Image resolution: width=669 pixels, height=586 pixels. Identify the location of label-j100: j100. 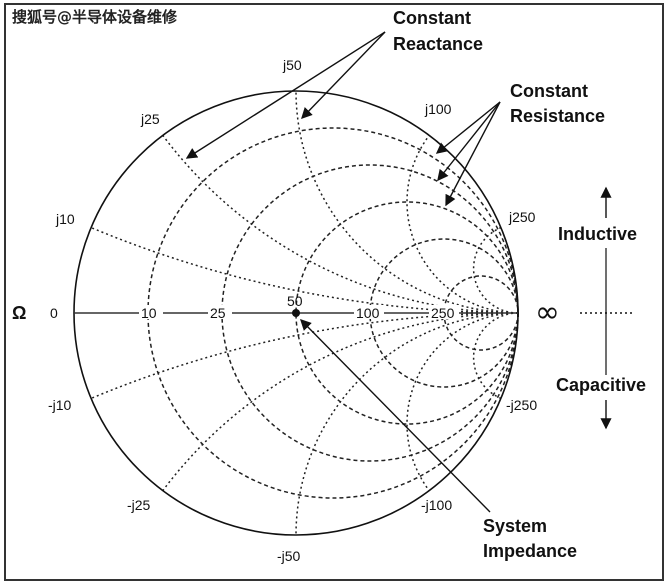
(438, 109).